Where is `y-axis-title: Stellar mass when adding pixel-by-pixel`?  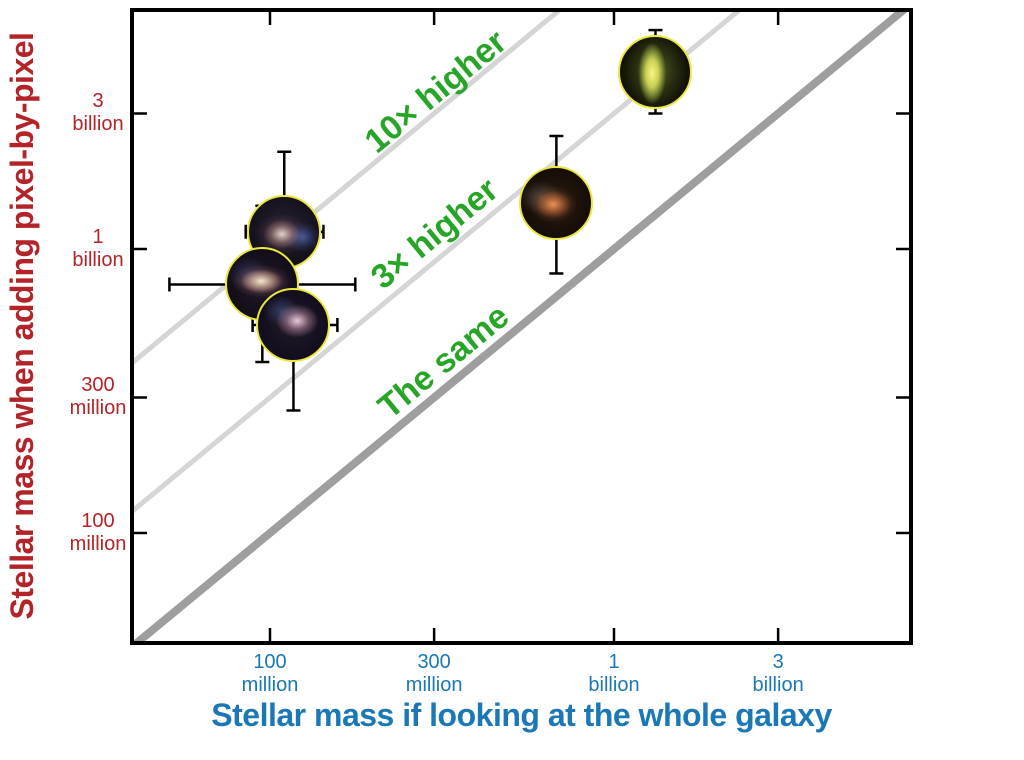 y-axis-title: Stellar mass when adding pixel-by-pixel is located at coordinates (22, 326).